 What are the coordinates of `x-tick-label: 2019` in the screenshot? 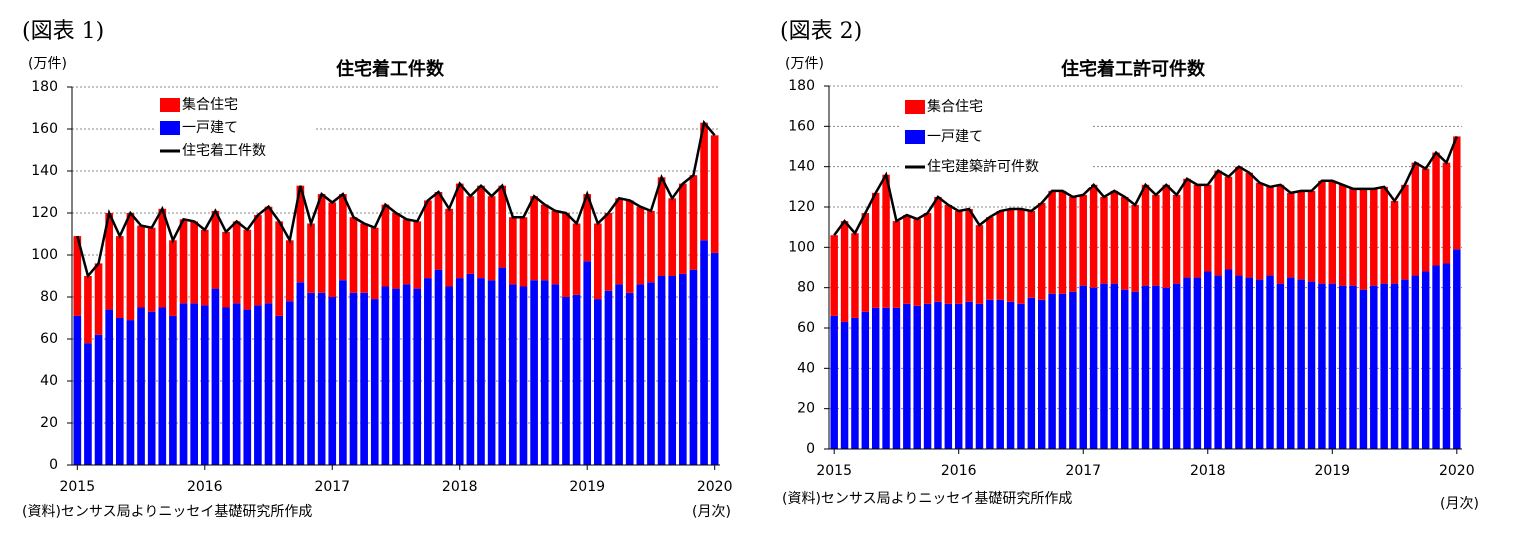 It's located at (1332, 471).